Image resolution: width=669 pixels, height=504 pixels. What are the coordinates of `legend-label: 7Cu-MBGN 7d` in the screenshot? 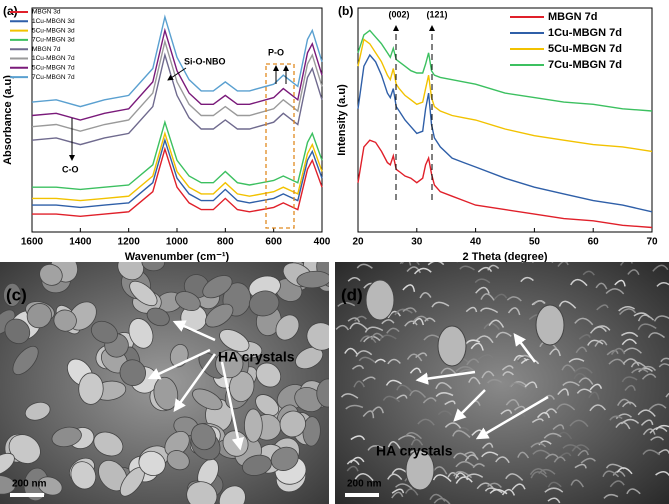 It's located at (53, 77).